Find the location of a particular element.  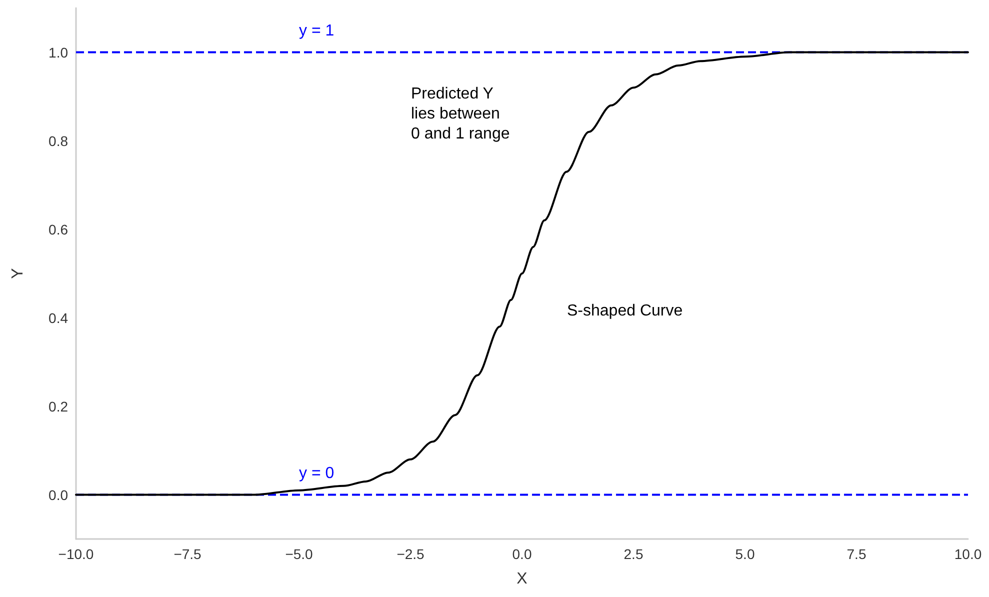

x-tick-label: −2.5 is located at coordinates (410, 554).